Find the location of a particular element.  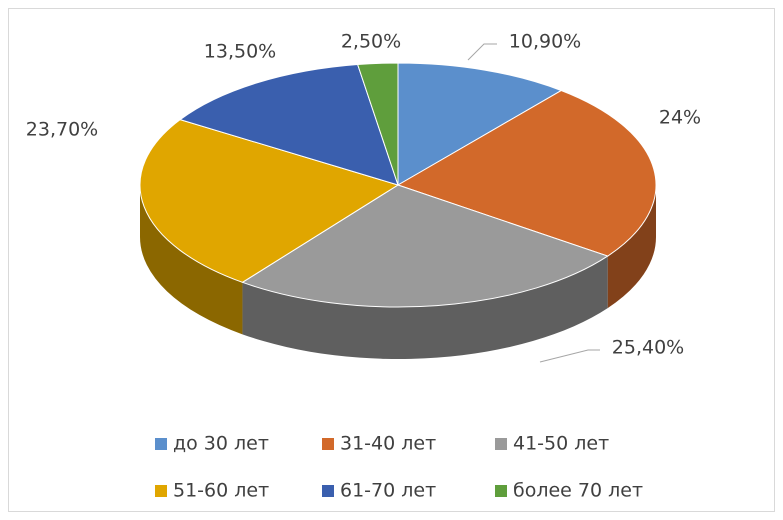

data-label: 24% is located at coordinates (680, 118).